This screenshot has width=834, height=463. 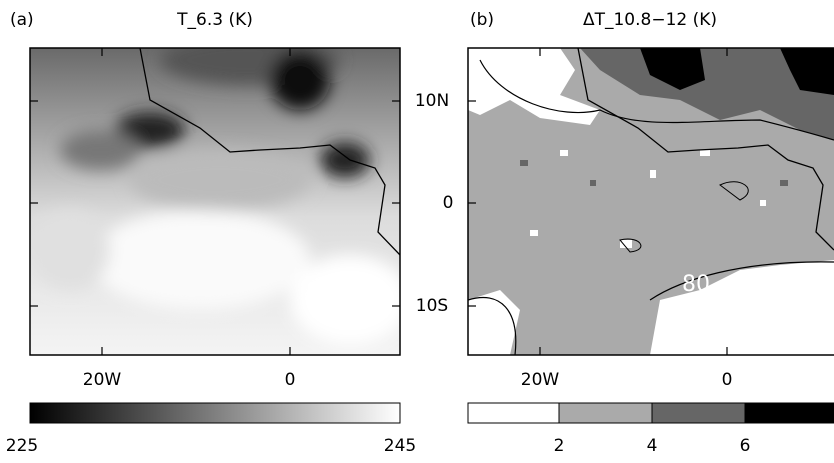 What do you see at coordinates (214, 20) in the screenshot?
I see `panel-title: T_6.3 (K)` at bounding box center [214, 20].